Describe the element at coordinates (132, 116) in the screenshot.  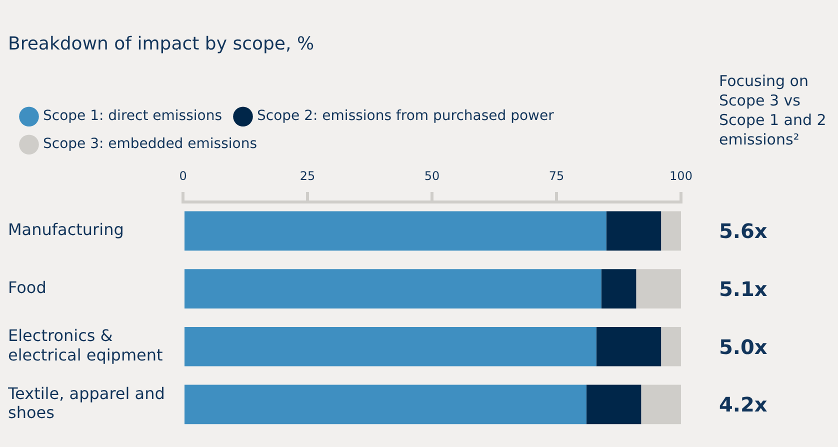
I see `legend-label: Scope 1: direct emissions` at that location.